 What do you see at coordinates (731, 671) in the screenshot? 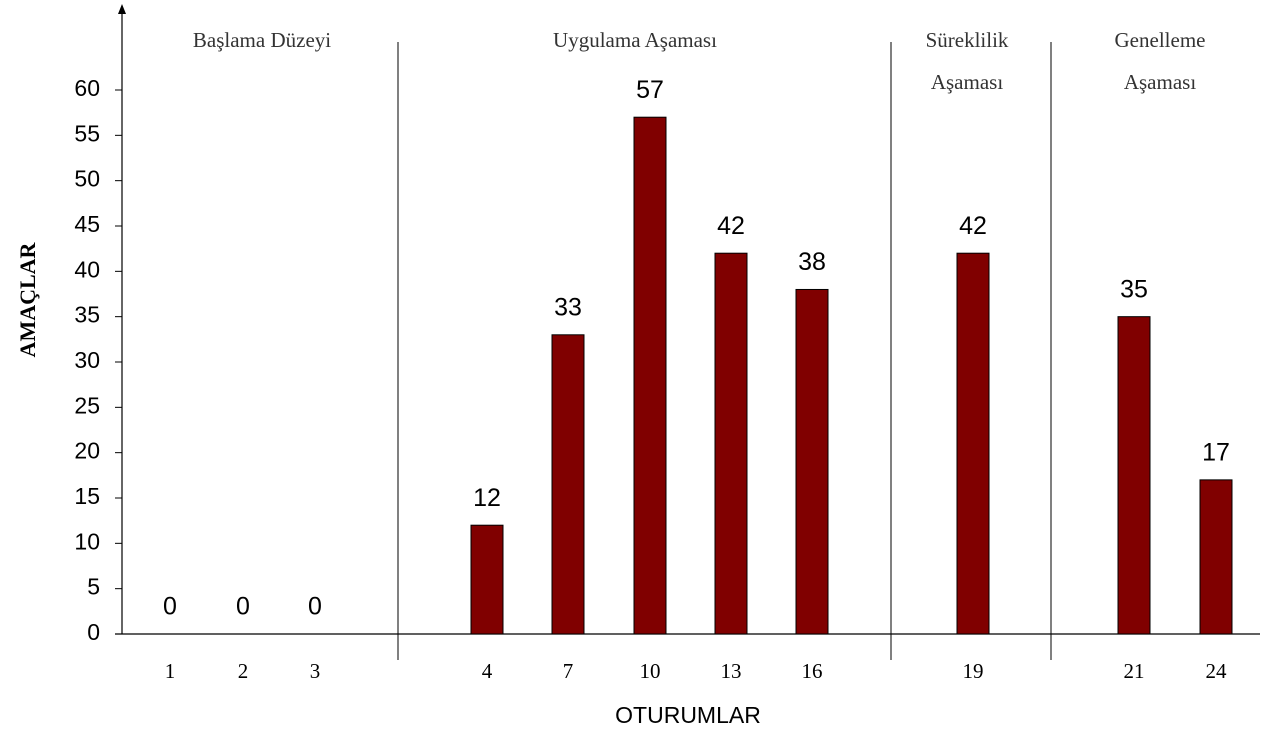
I see `x-tick-label: 13` at bounding box center [731, 671].